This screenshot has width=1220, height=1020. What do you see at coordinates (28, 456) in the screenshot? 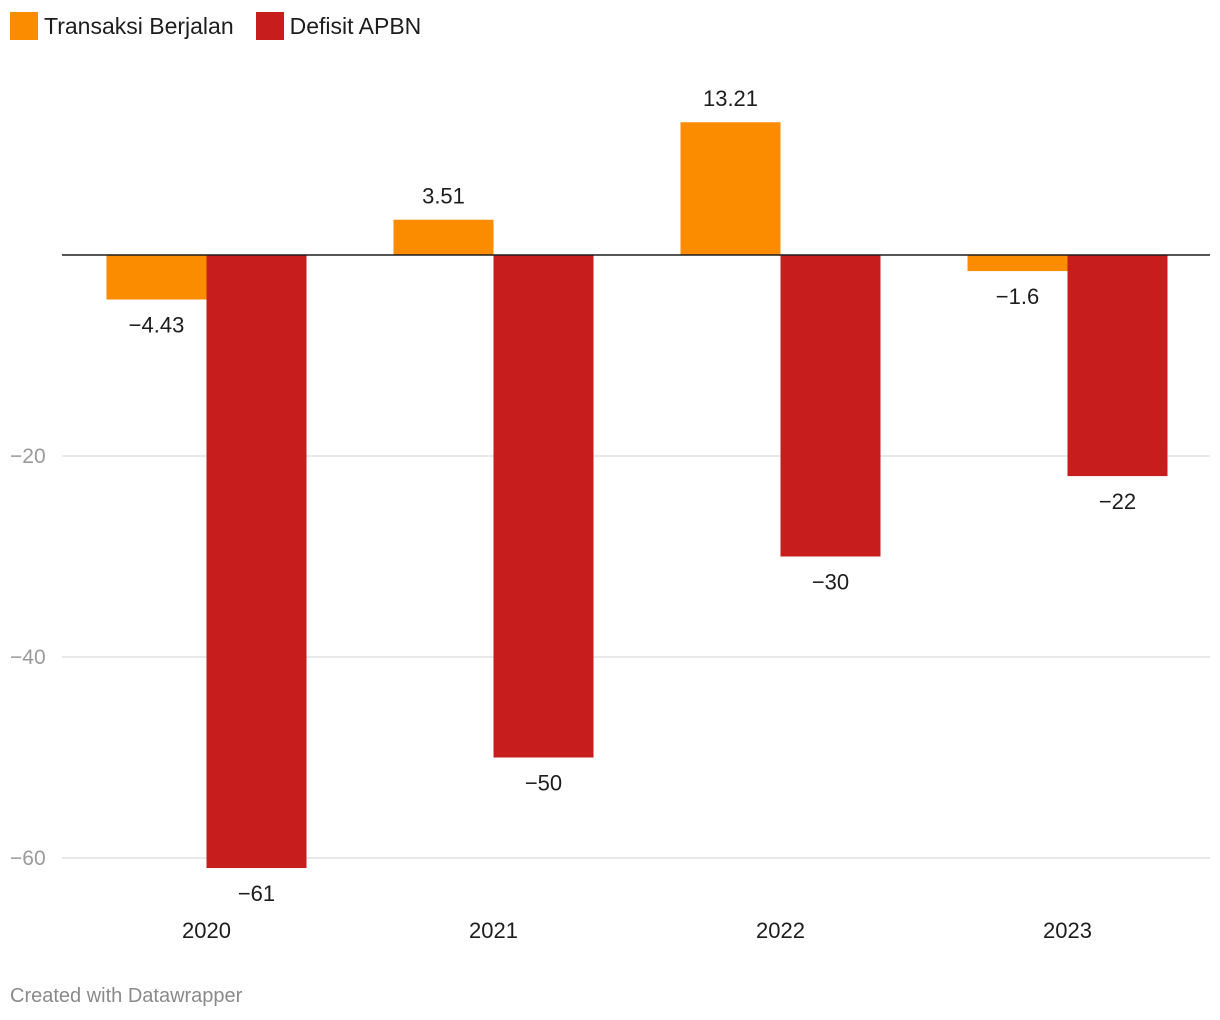
I see `y-tick-label: −20` at bounding box center [28, 456].